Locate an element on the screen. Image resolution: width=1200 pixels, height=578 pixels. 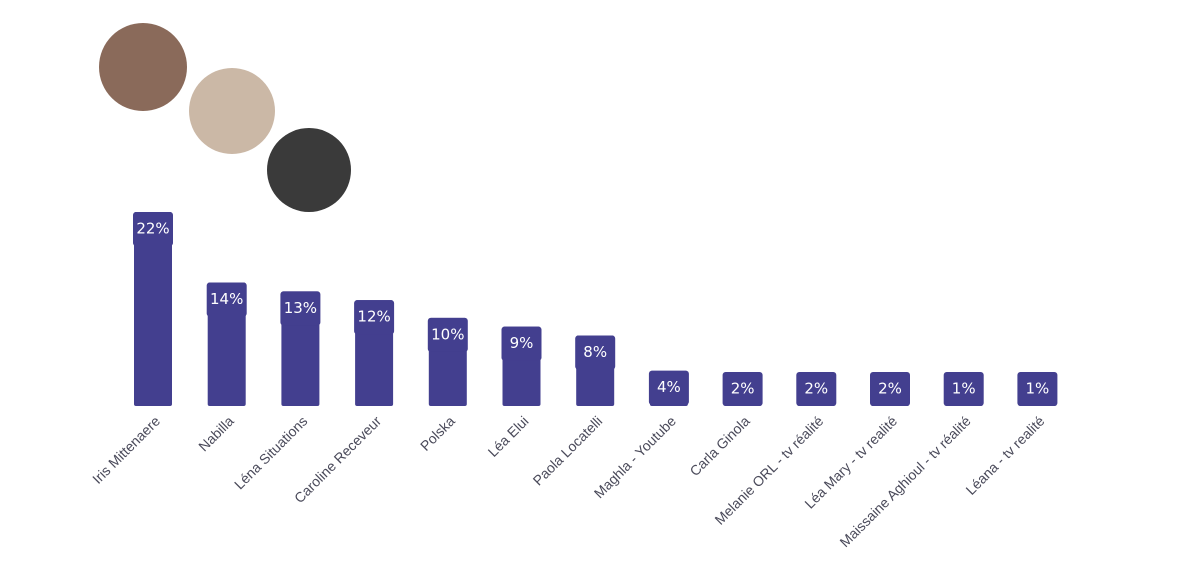
x-tick-label: Iris Mittenaere is located at coordinates (126, 450).